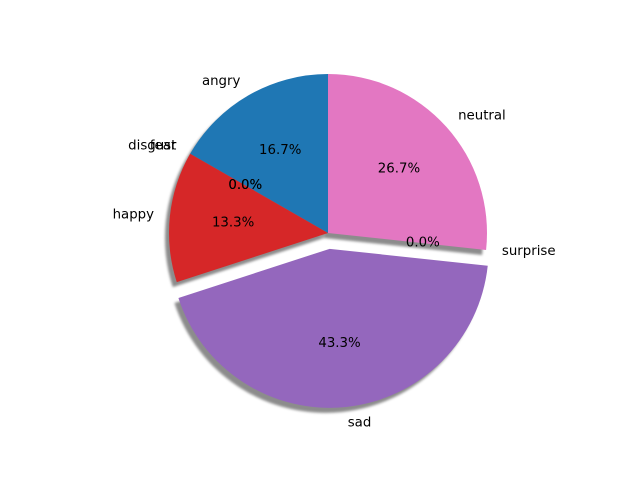 This screenshot has height=480, width=640. I want to click on slice-percent-happy: 13.3%, so click(233, 223).